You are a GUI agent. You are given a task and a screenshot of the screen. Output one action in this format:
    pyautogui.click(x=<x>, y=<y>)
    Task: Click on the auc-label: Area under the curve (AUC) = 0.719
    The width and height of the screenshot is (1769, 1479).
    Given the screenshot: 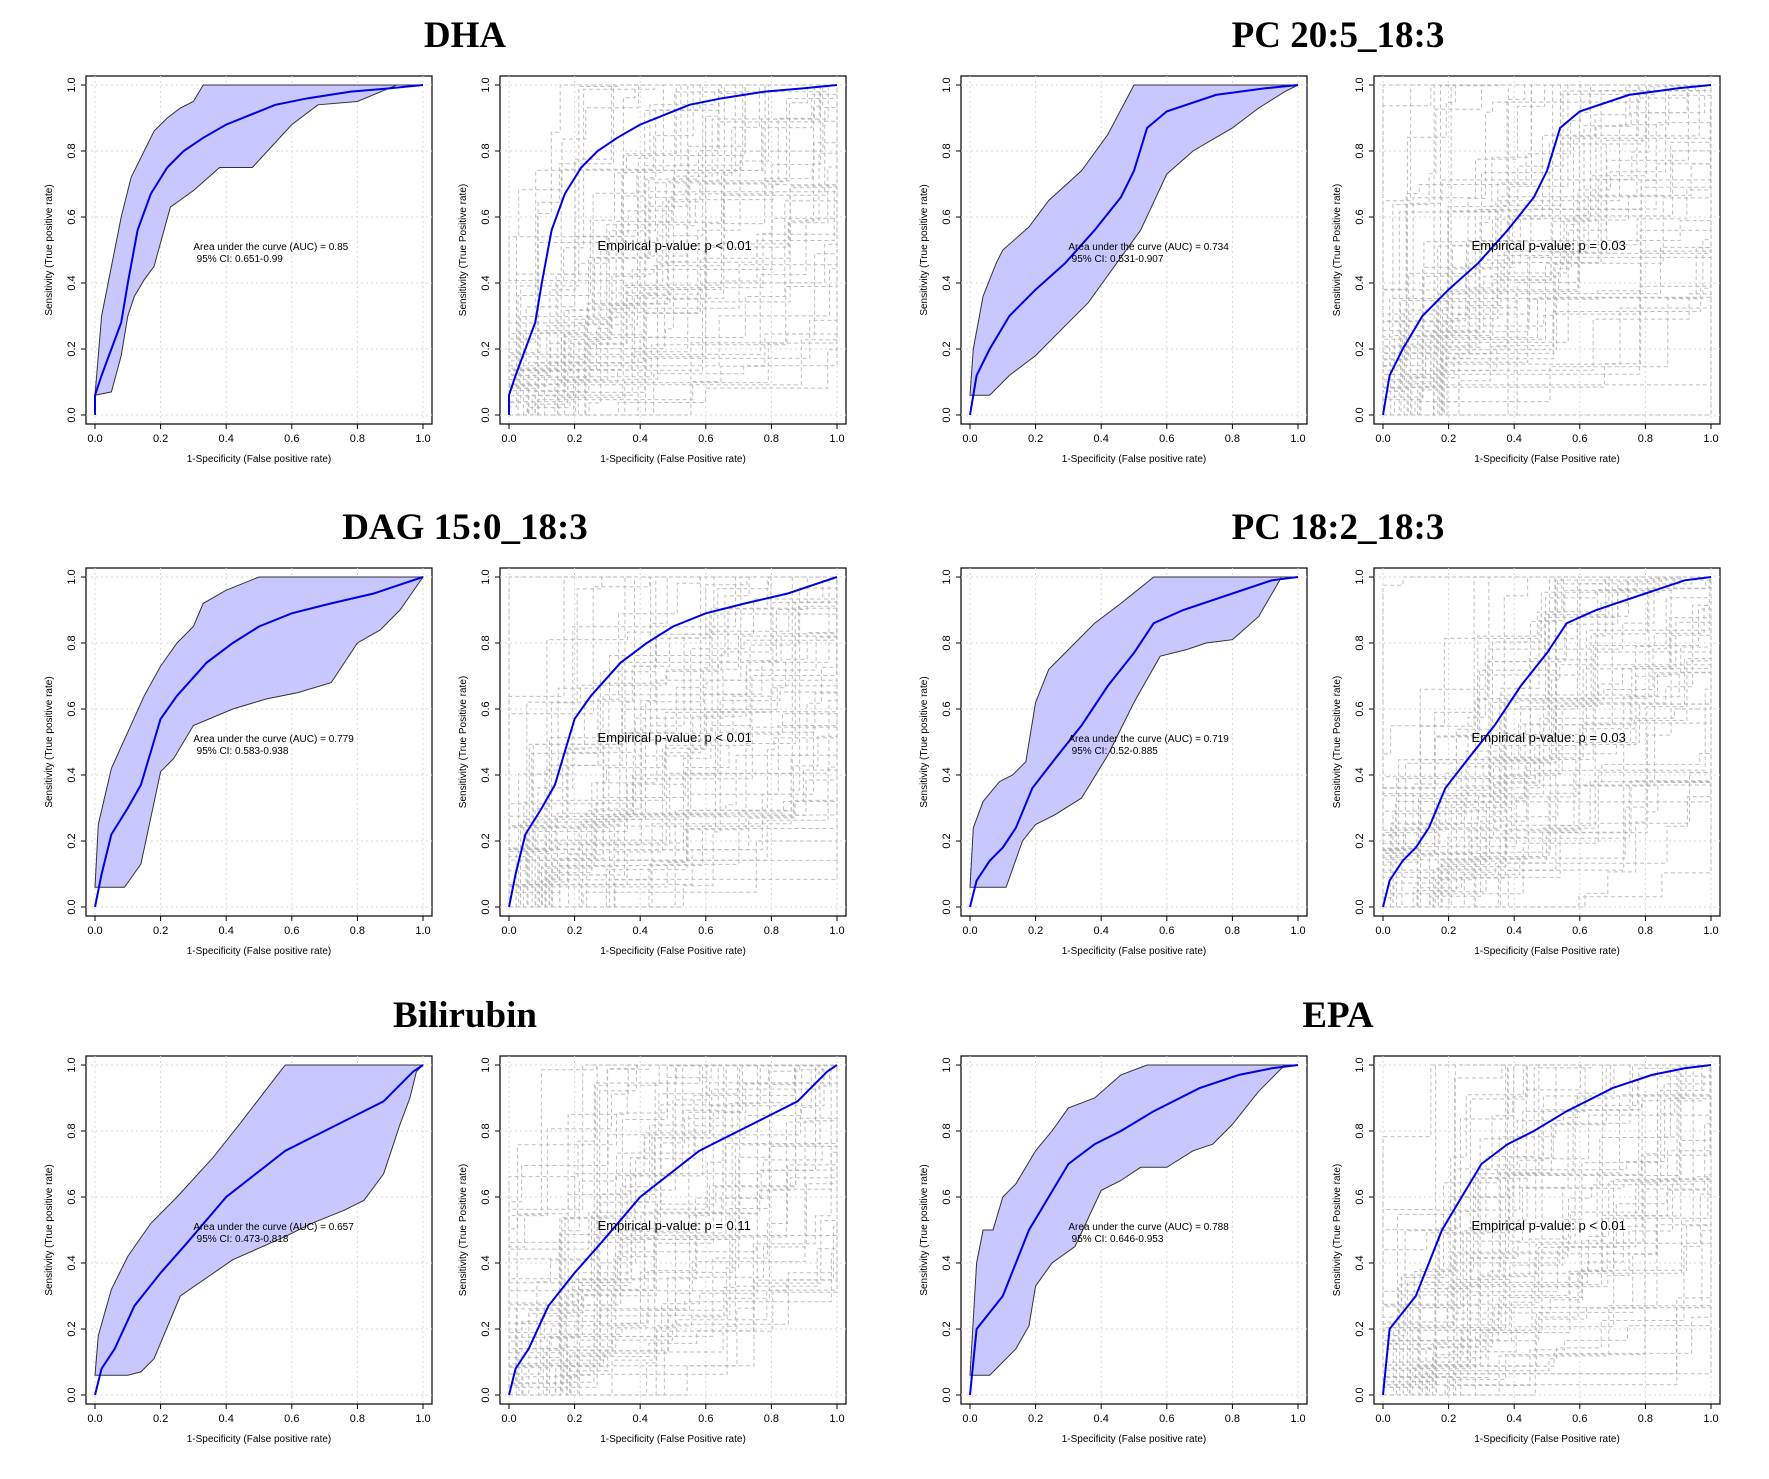 What is the action you would take?
    pyautogui.click(x=1148, y=739)
    